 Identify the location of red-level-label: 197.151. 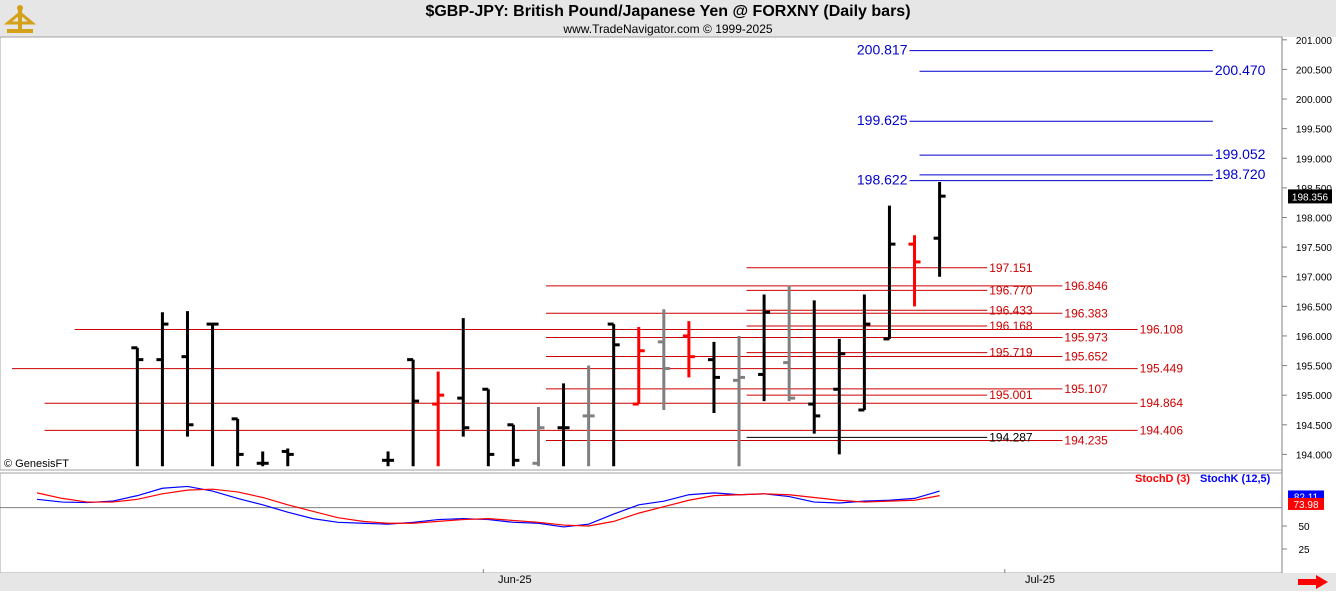
(1011, 268).